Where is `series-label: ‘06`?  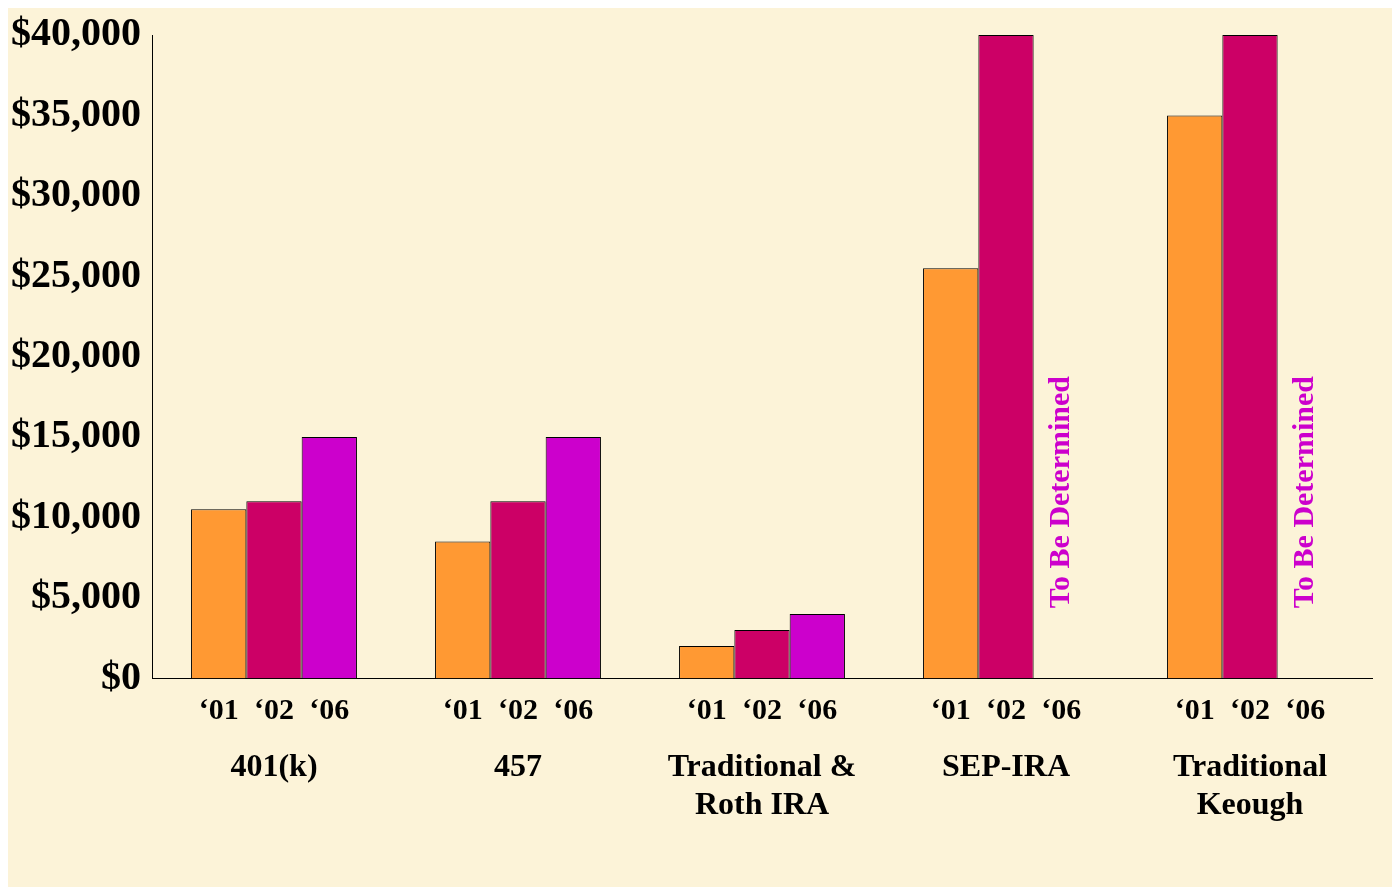
series-label: ‘06 is located at coordinates (329, 708).